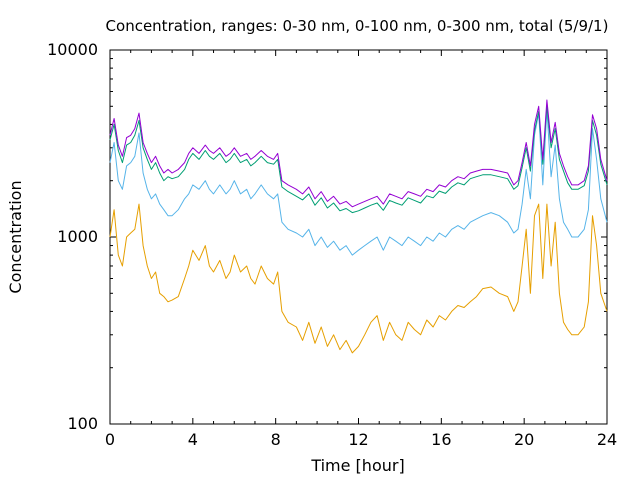 The image size is (640, 480). What do you see at coordinates (441, 439) in the screenshot?
I see `x-tick-label: 16` at bounding box center [441, 439].